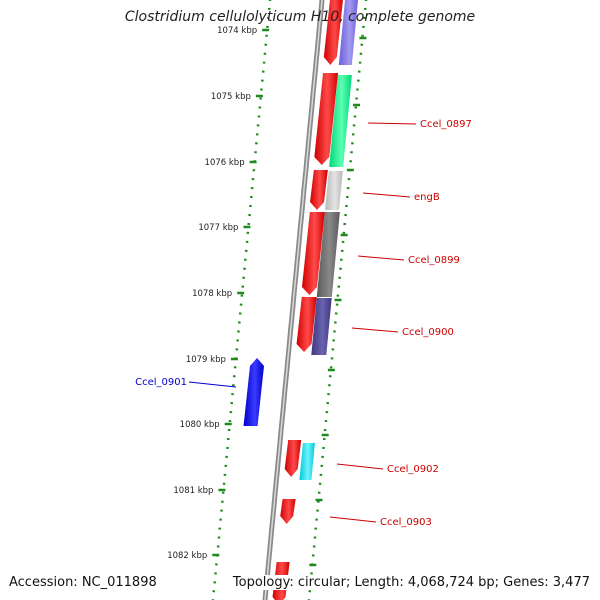 The image size is (600, 600). What do you see at coordinates (446, 124) in the screenshot?
I see `gene-label-ccel-0897: Ccel_0897` at bounding box center [446, 124].